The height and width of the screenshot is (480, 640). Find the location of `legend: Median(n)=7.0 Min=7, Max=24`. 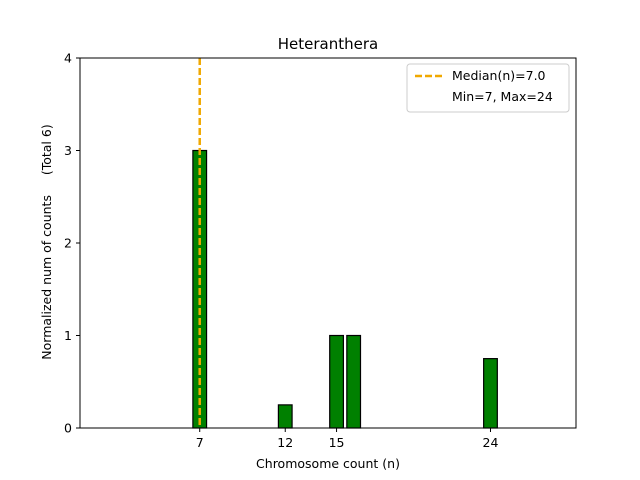

legend: Median(n)=7.0 Min=7, Max=24 is located at coordinates (488, 88).